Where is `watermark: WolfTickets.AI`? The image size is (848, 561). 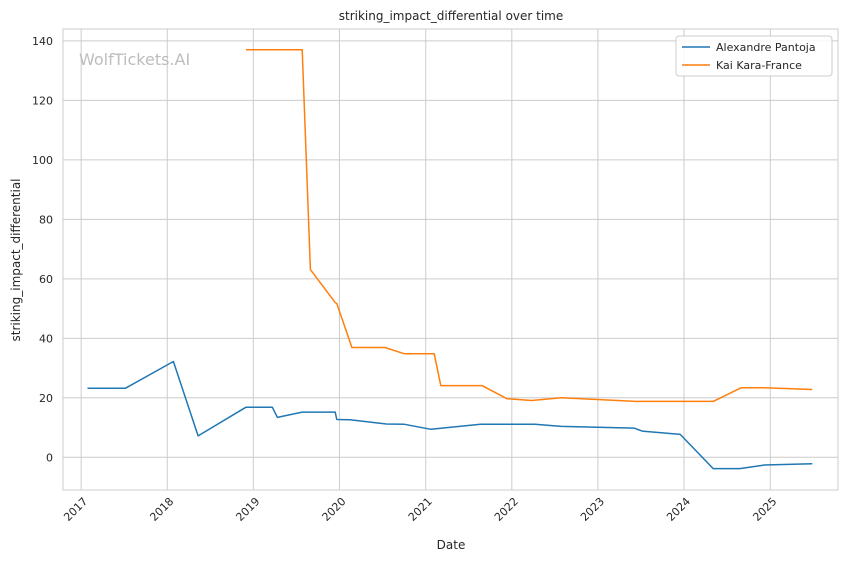 watermark: WolfTickets.AI is located at coordinates (134, 59).